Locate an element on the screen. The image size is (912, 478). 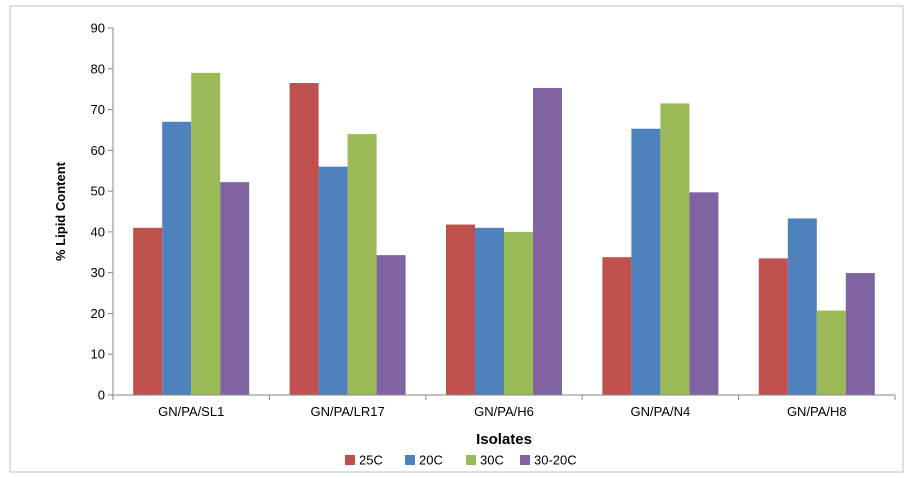
x-tick-label: GN/PA/N4 is located at coordinates (661, 411).